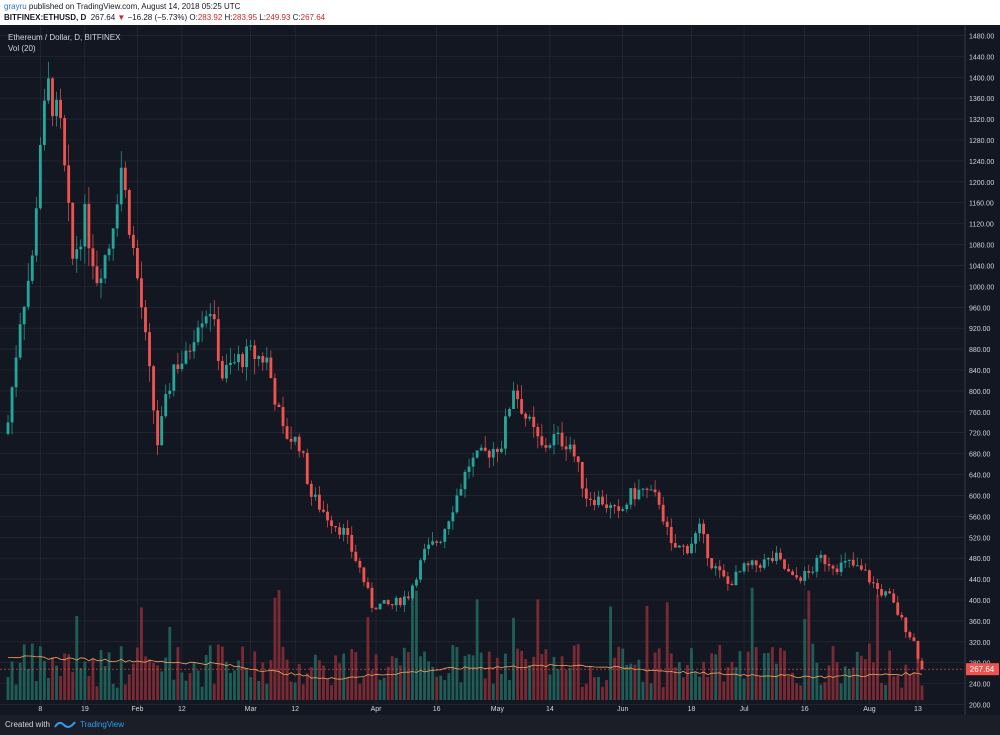 Image resolution: width=1000 pixels, height=735 pixels. I want to click on footer: Created with TradingView, so click(500, 725).